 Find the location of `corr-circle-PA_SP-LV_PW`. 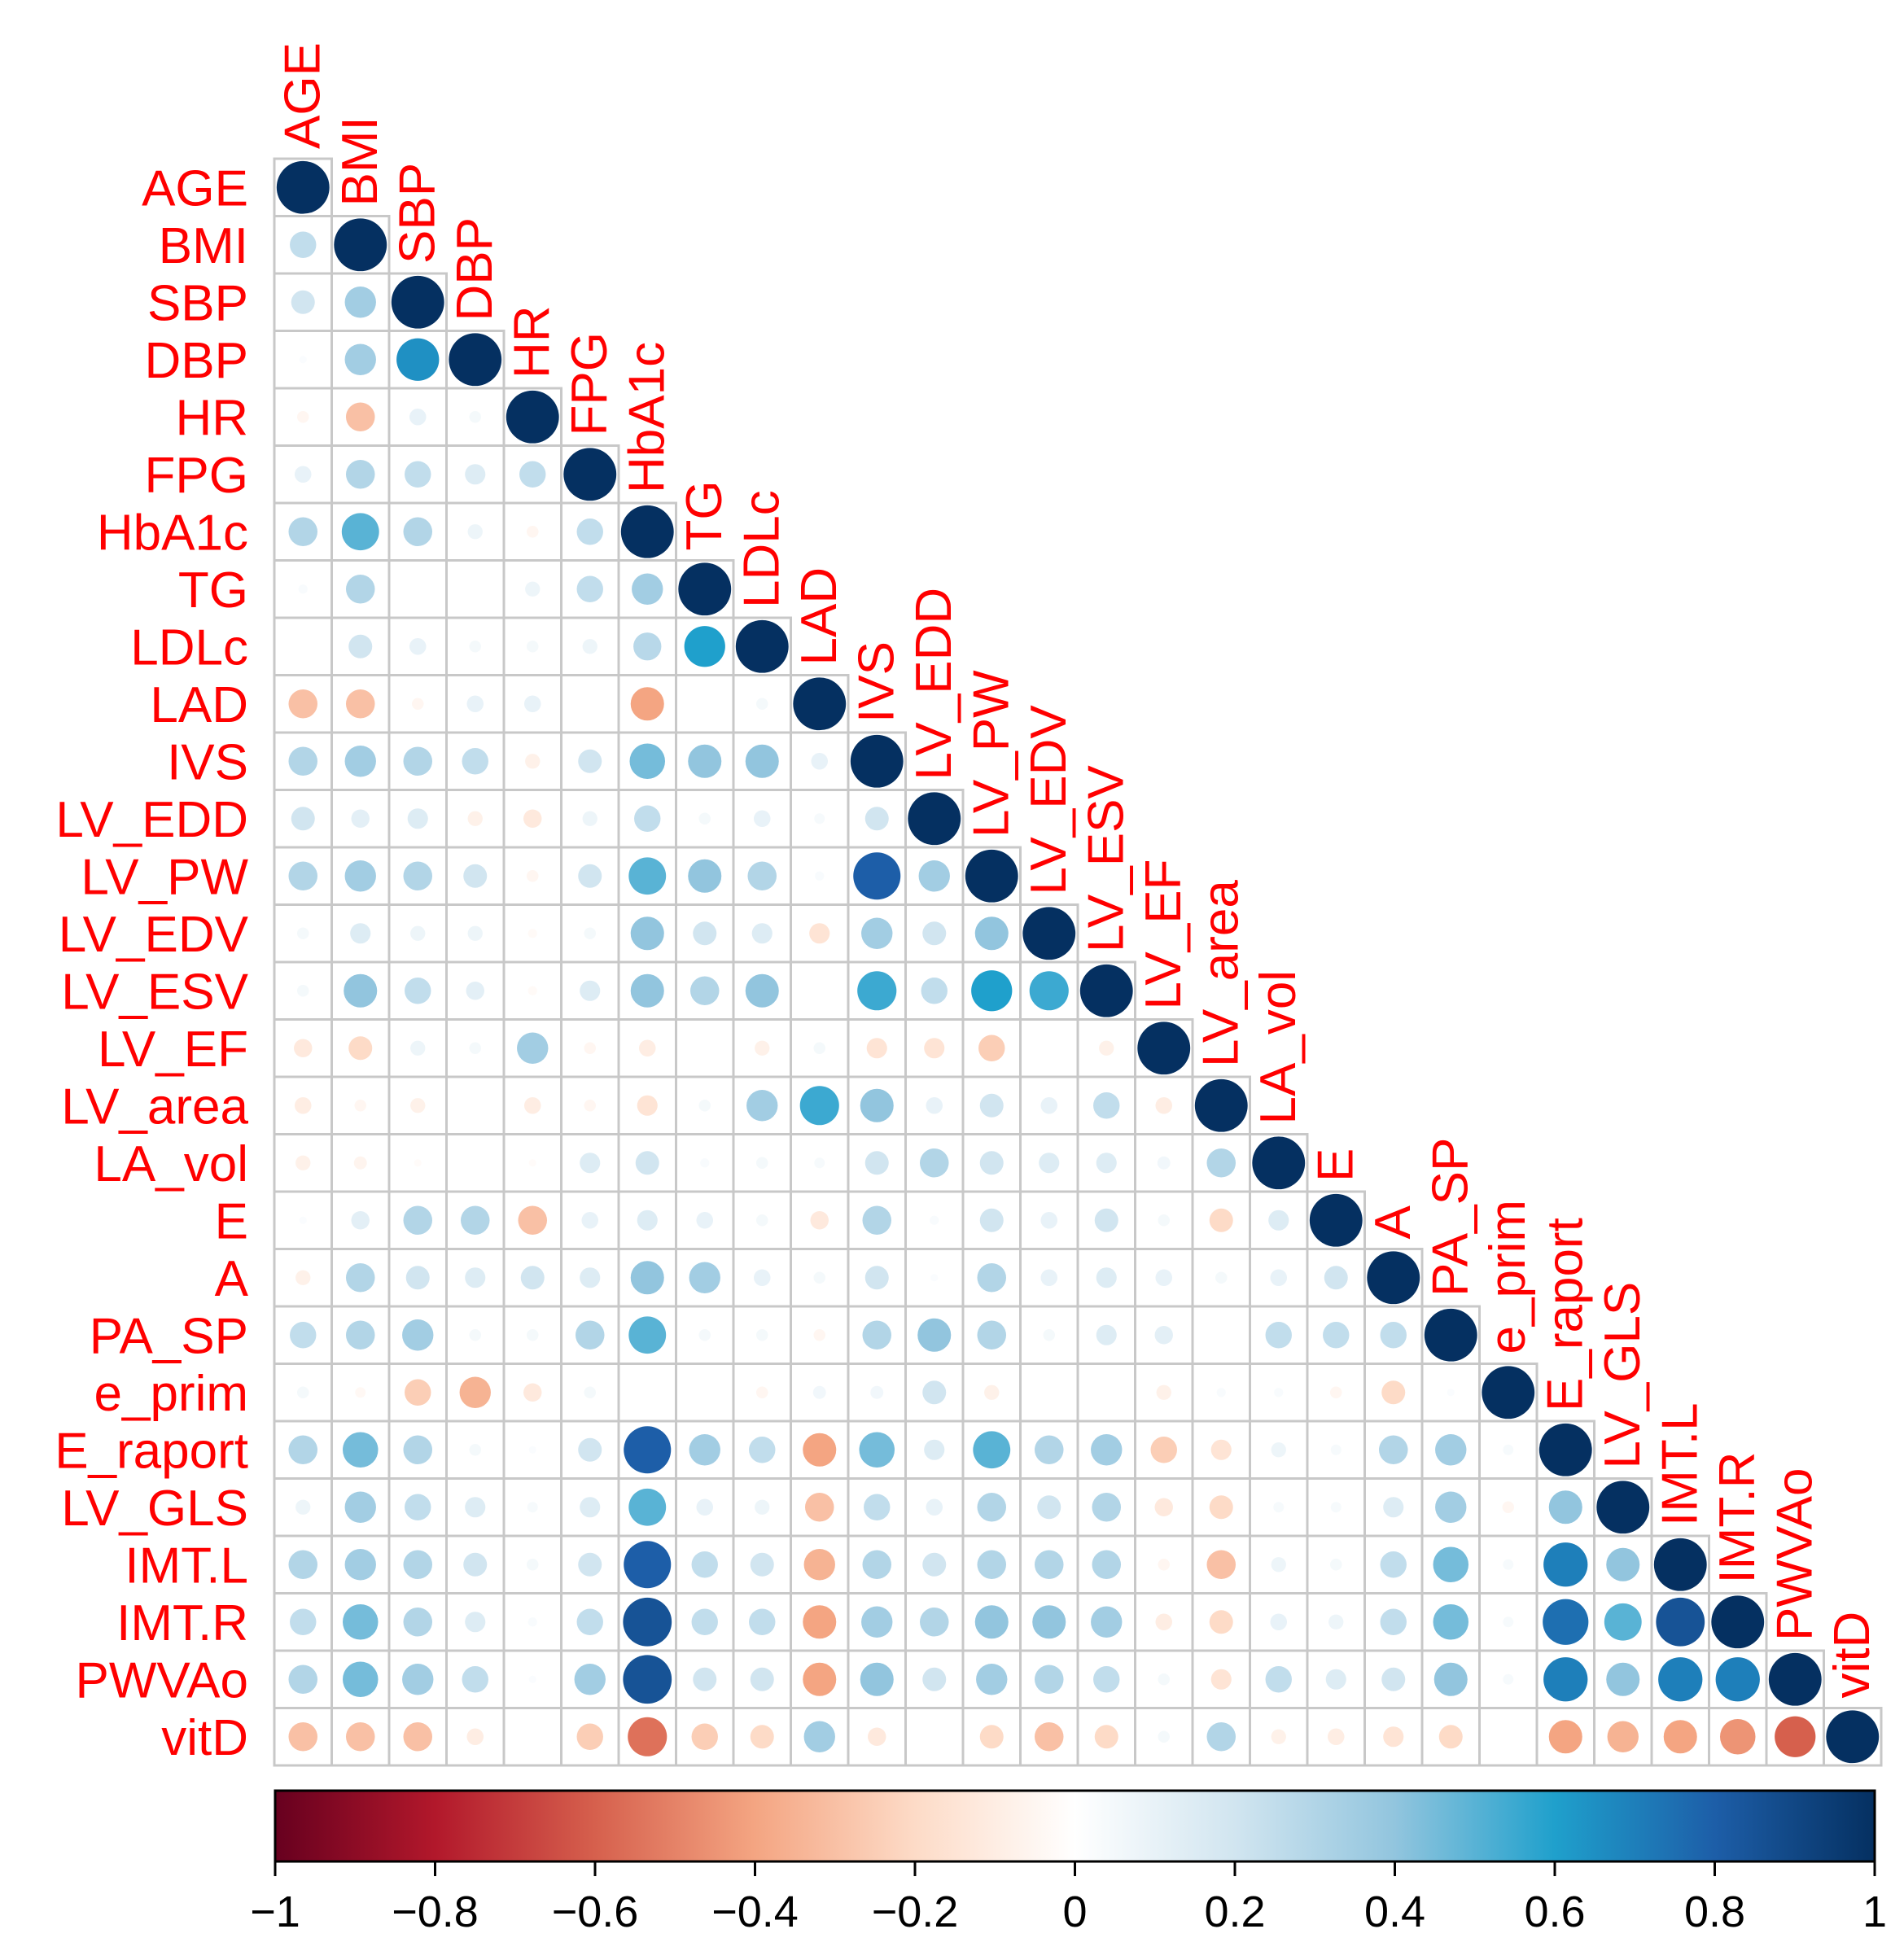

corr-circle-PA_SP-LV_PW is located at coordinates (992, 1335).